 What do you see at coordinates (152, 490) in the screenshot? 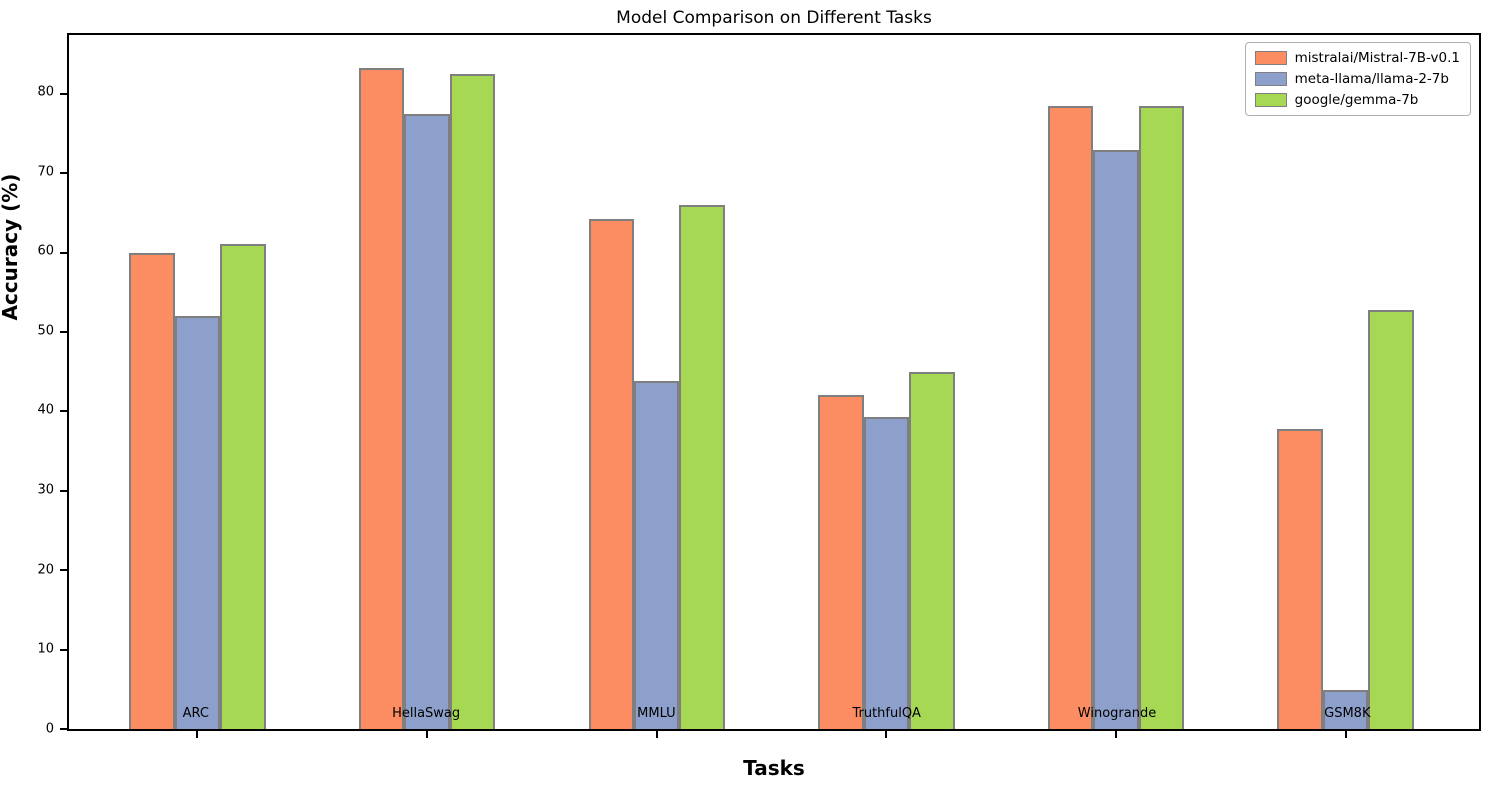
I see `bar-Mistral-7B-v0.1-ARC` at bounding box center [152, 490].